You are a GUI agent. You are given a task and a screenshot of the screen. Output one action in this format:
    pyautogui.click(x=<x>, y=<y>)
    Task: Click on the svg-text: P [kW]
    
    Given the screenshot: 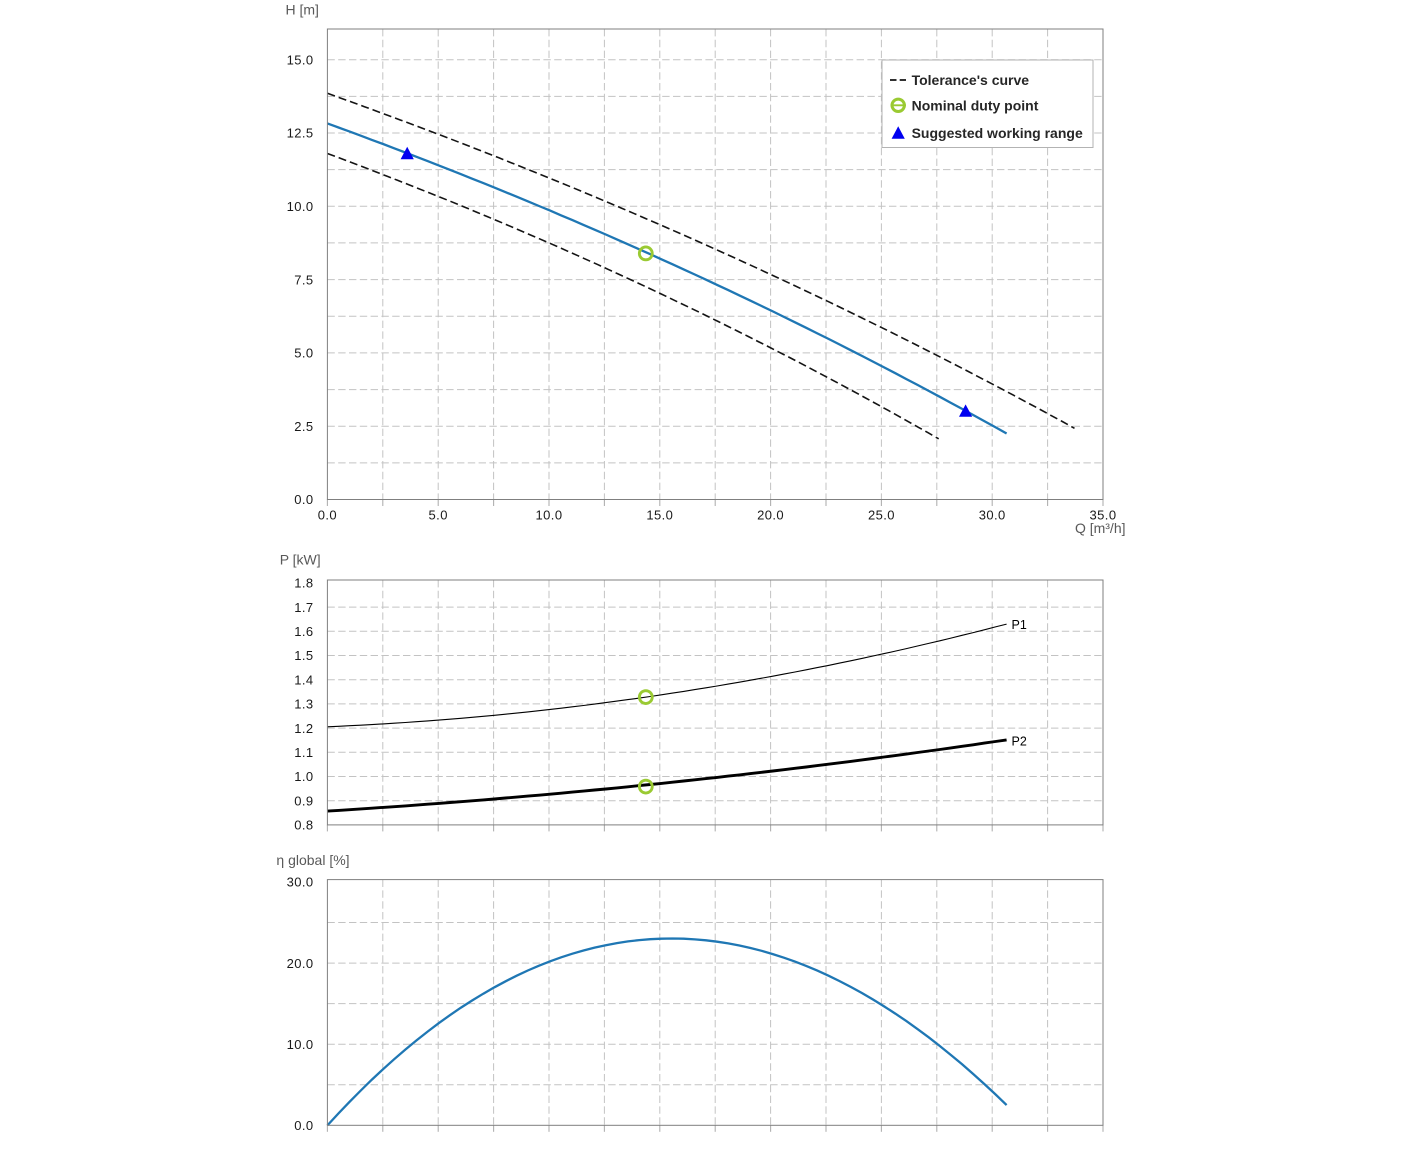 What is the action you would take?
    pyautogui.click(x=300, y=560)
    